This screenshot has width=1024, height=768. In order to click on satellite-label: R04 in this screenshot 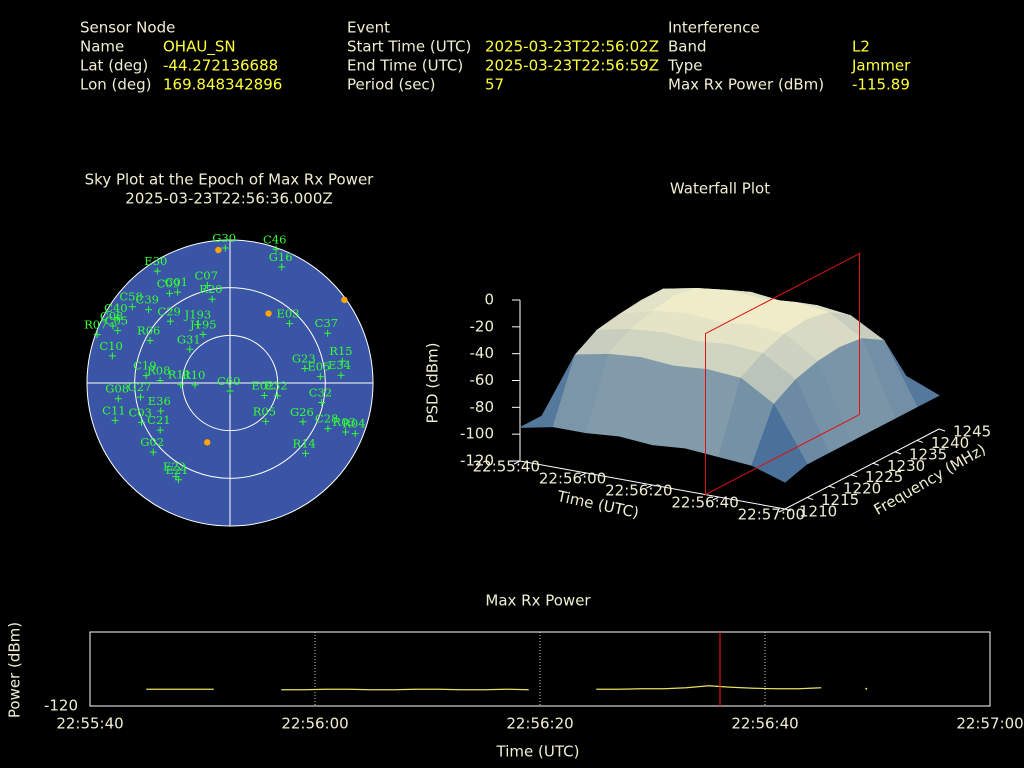, I will do `click(353, 424)`.